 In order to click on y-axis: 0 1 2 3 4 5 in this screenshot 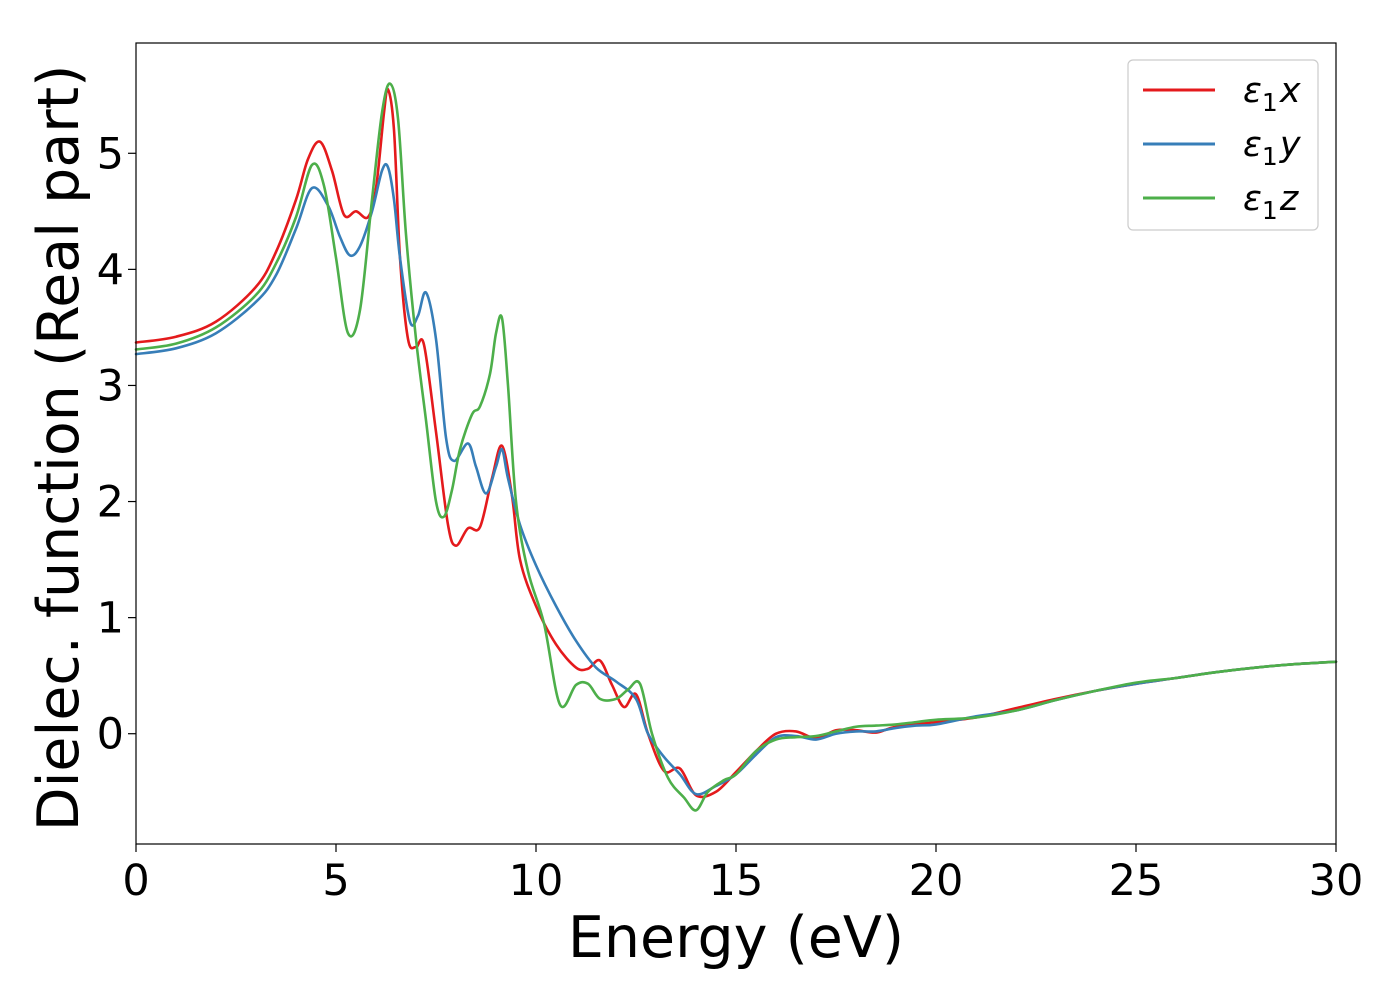, I will do `click(116, 444)`.